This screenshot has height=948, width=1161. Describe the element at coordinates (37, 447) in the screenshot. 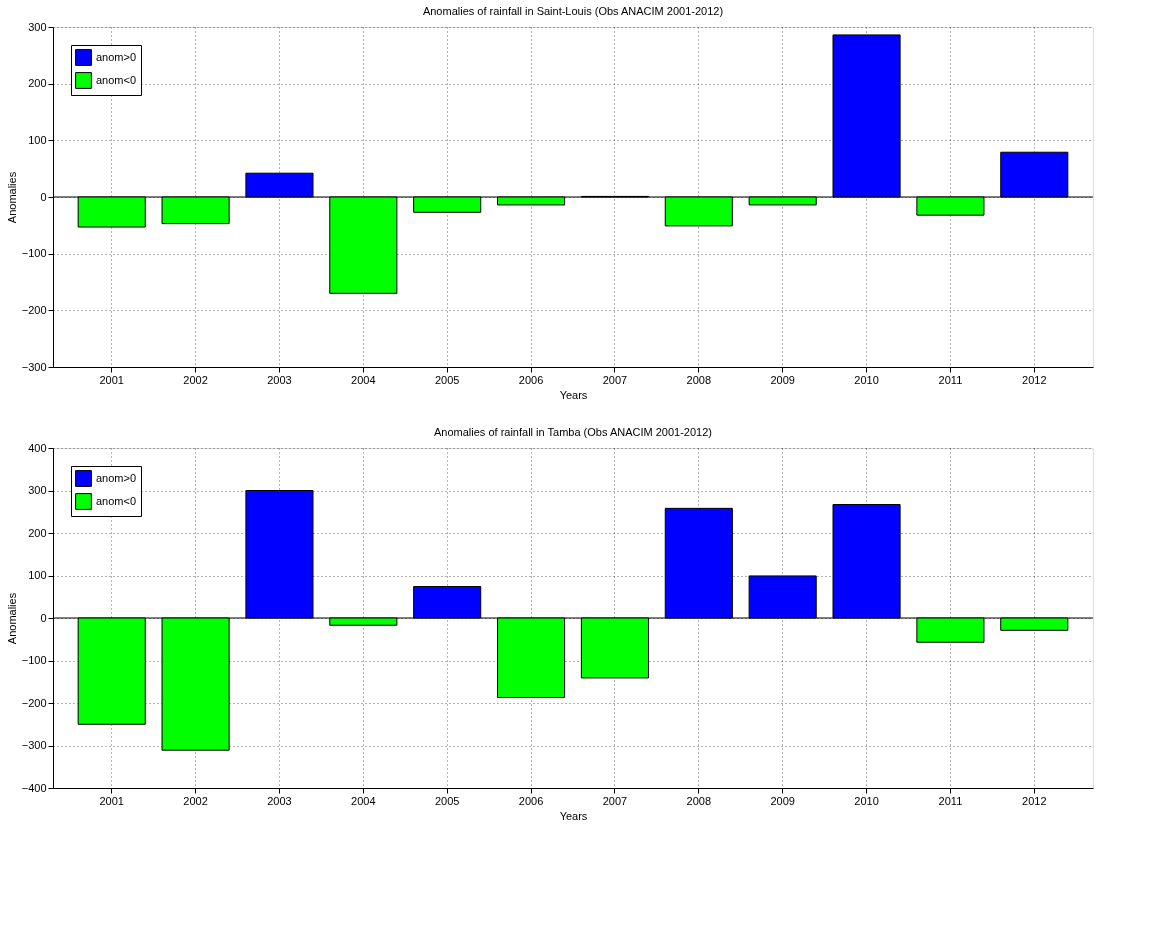

I see `y-tick-label: 400` at that location.